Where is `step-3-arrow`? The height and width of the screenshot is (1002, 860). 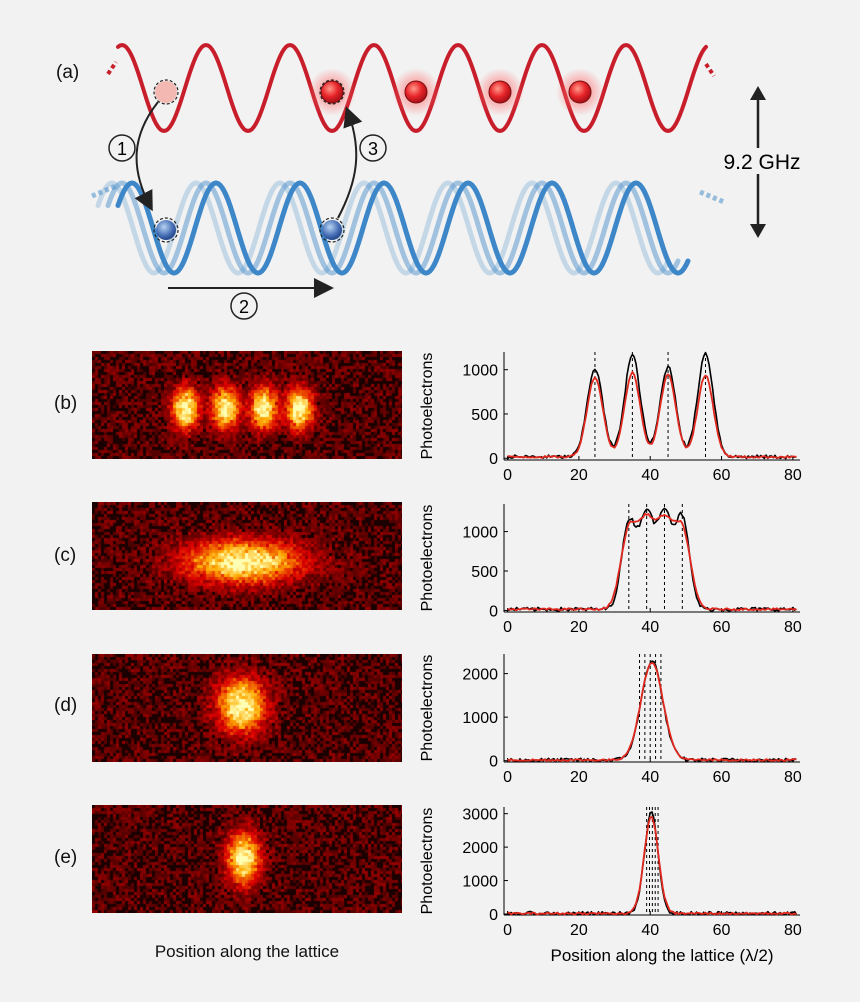
step-3-arrow is located at coordinates (350, 162).